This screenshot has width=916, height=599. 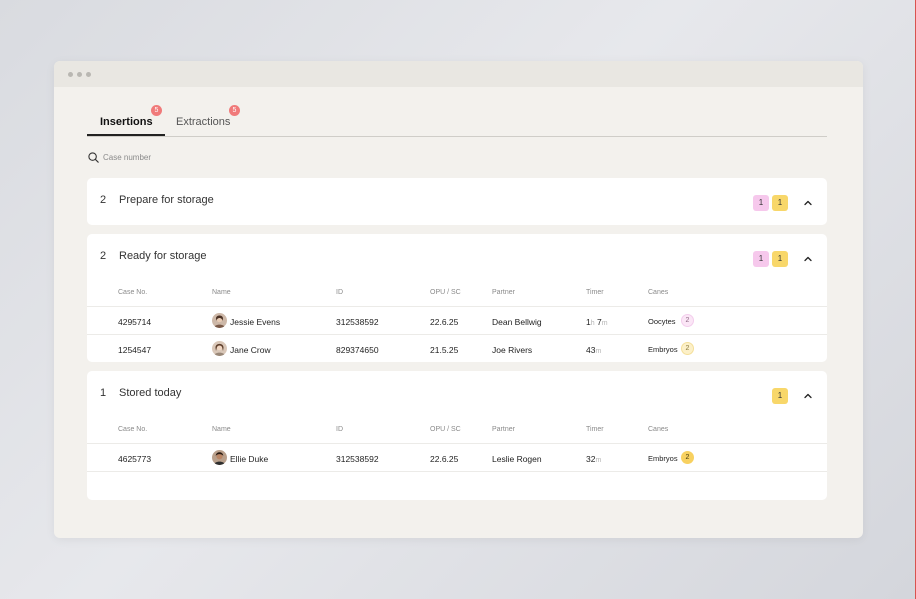 I want to click on tab-label: Insertions, so click(x=126, y=122).